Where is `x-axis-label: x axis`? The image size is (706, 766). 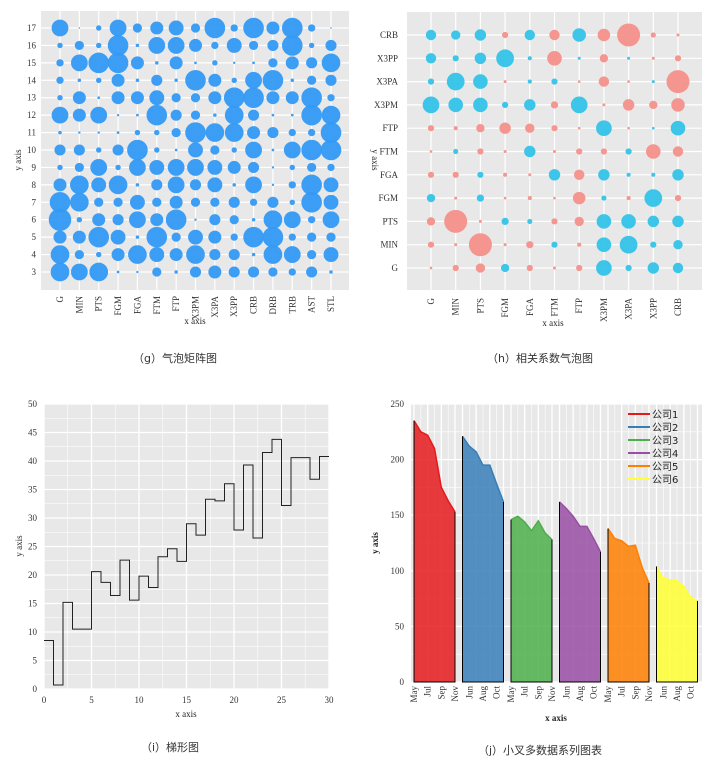
x-axis-label: x axis is located at coordinates (186, 714).